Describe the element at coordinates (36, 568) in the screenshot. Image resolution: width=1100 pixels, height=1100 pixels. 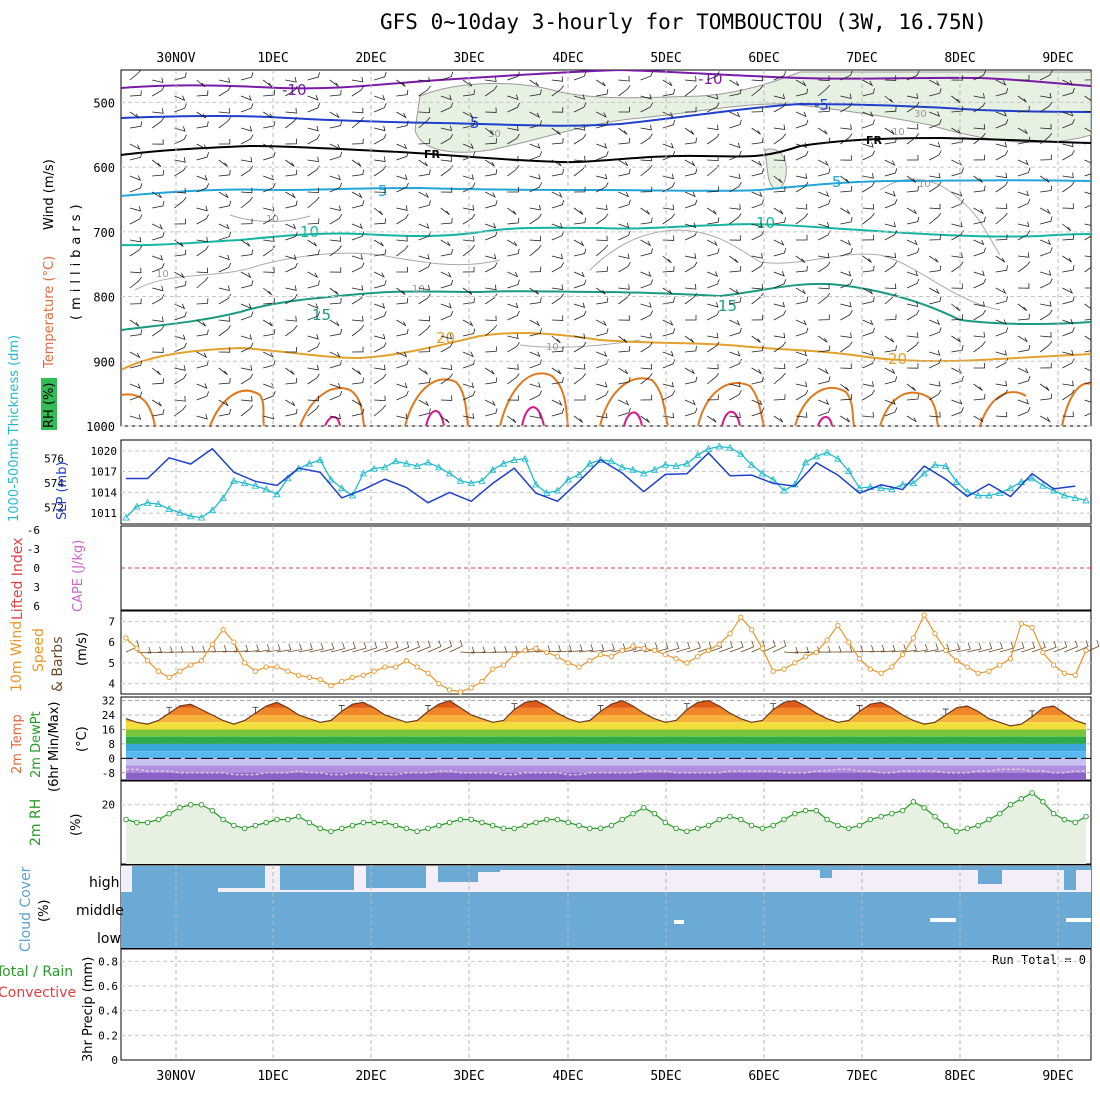
I see `lifted-index-tick-2: 0` at that location.